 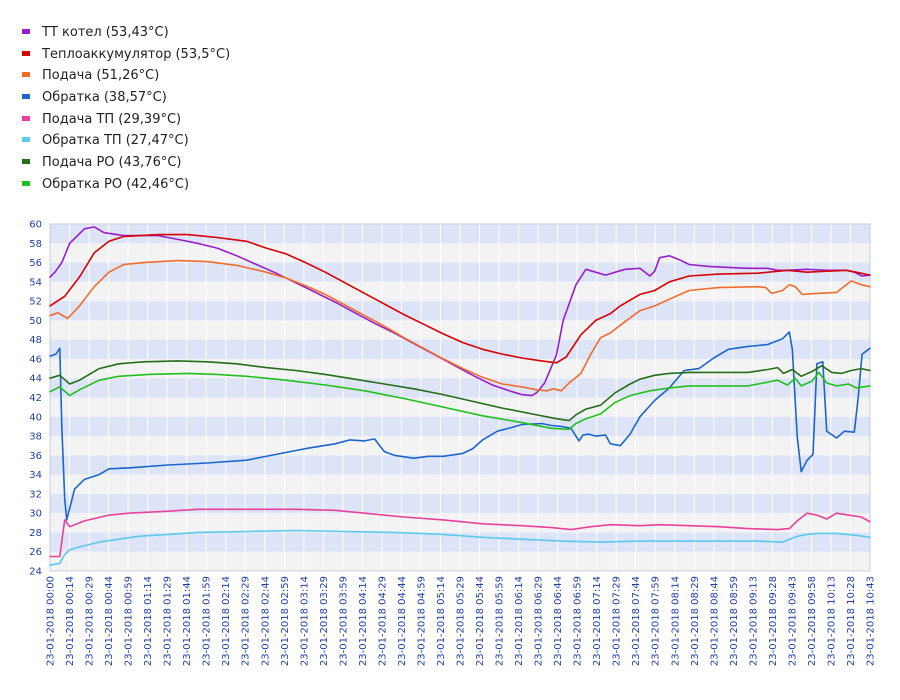 I want to click on x-tick-label: 23-01-2018 09:58, so click(x=812, y=621).